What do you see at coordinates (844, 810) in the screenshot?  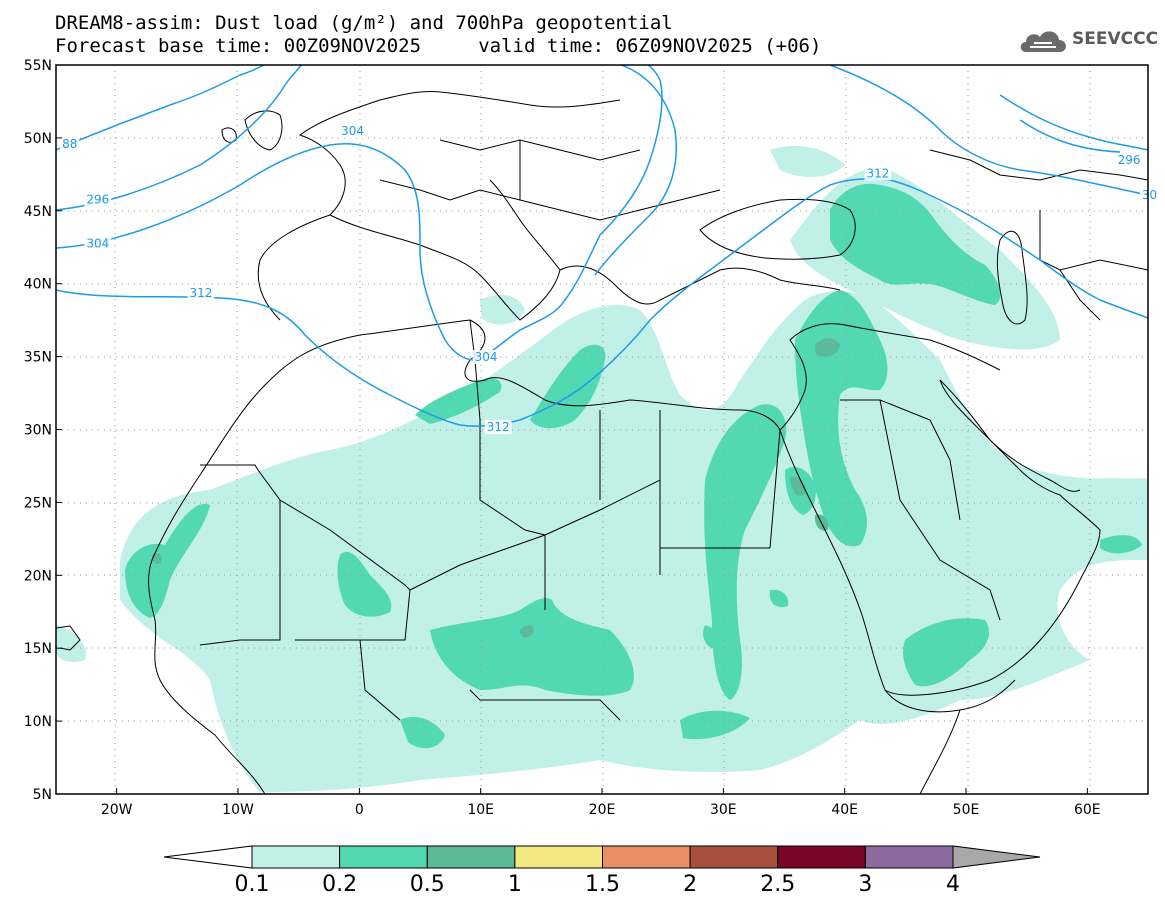 I see `lon-tick-label: 40E` at bounding box center [844, 810].